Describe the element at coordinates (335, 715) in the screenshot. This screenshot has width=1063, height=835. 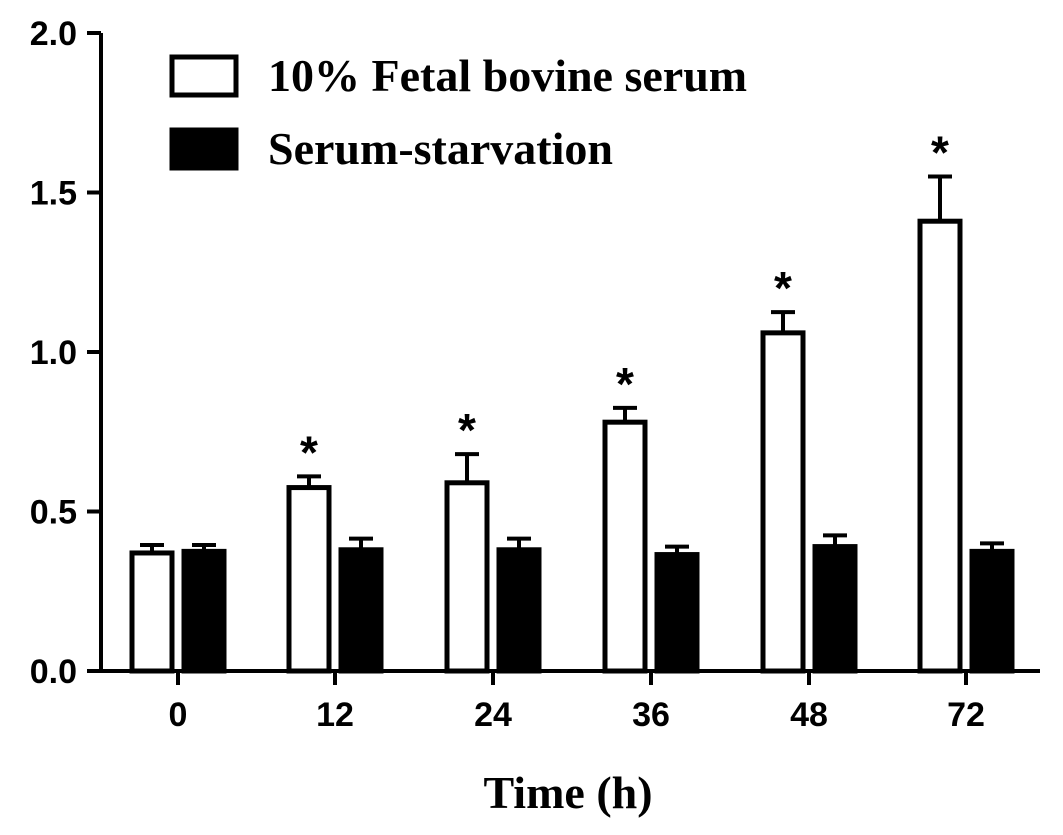
I see `x-tick-label: 12` at that location.